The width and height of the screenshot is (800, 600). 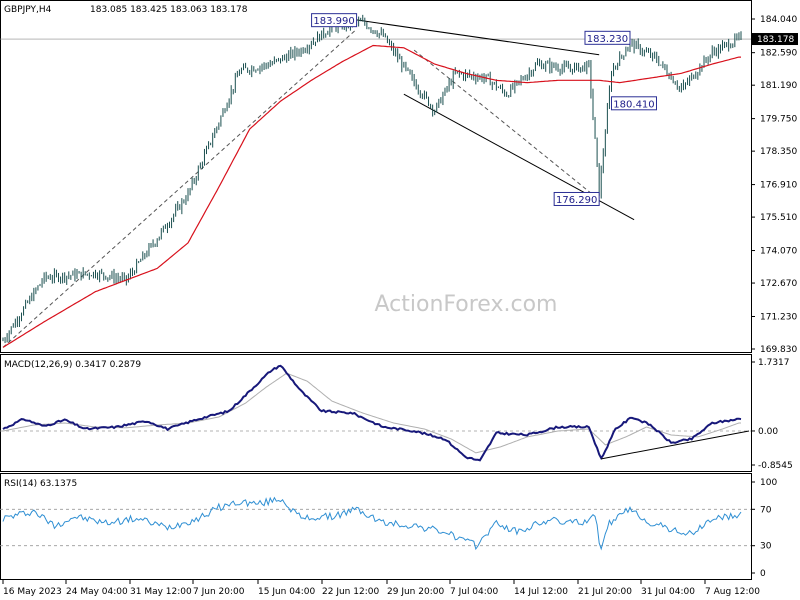 What do you see at coordinates (766, 547) in the screenshot?
I see `rsi-tick-label: 30` at bounding box center [766, 547].